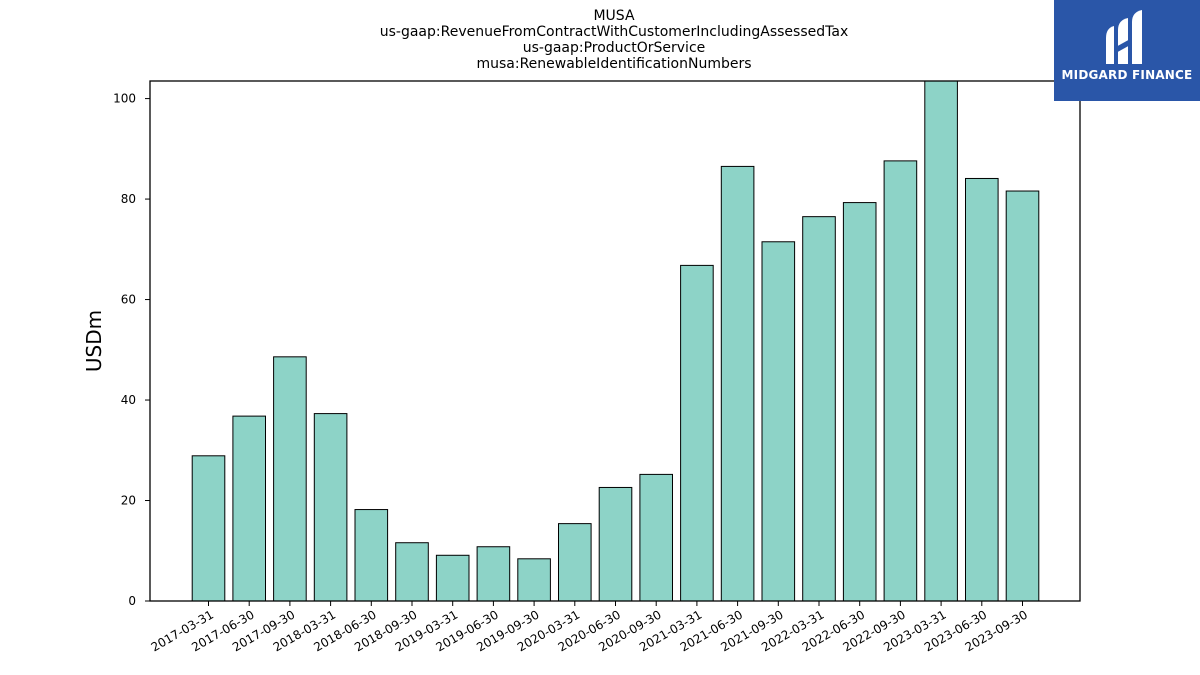 The width and height of the screenshot is (1200, 675). Describe the element at coordinates (128, 300) in the screenshot. I see `y-tick-label: 60` at that location.